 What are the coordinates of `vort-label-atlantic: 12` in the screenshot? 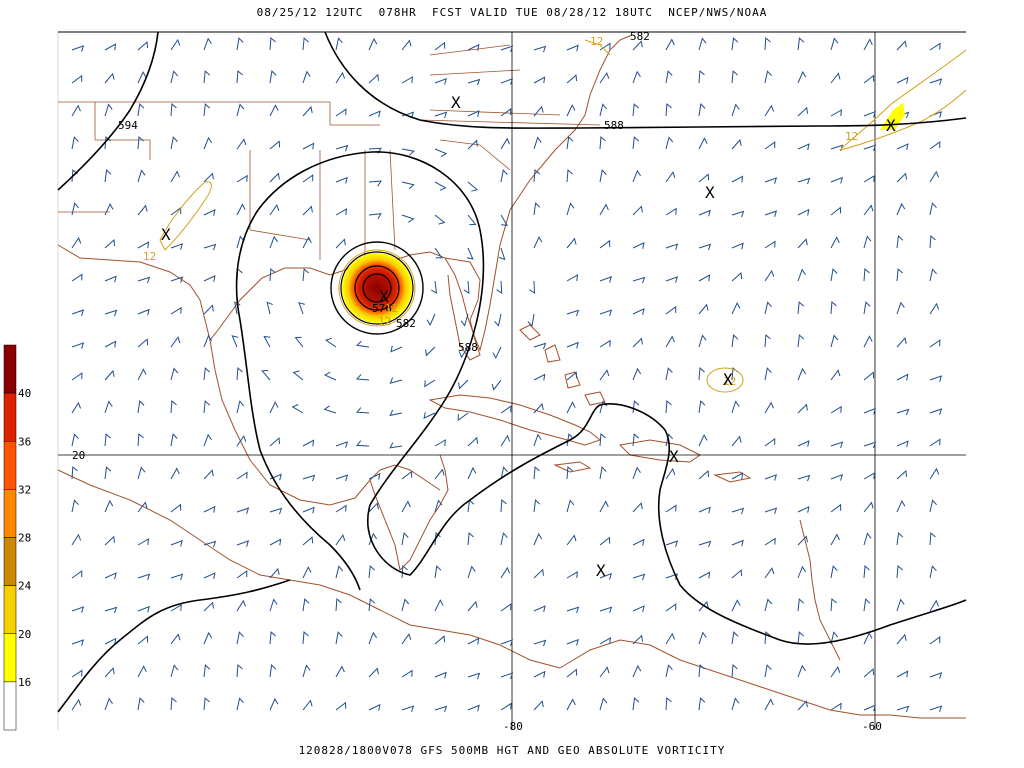 It's located at (851, 136).